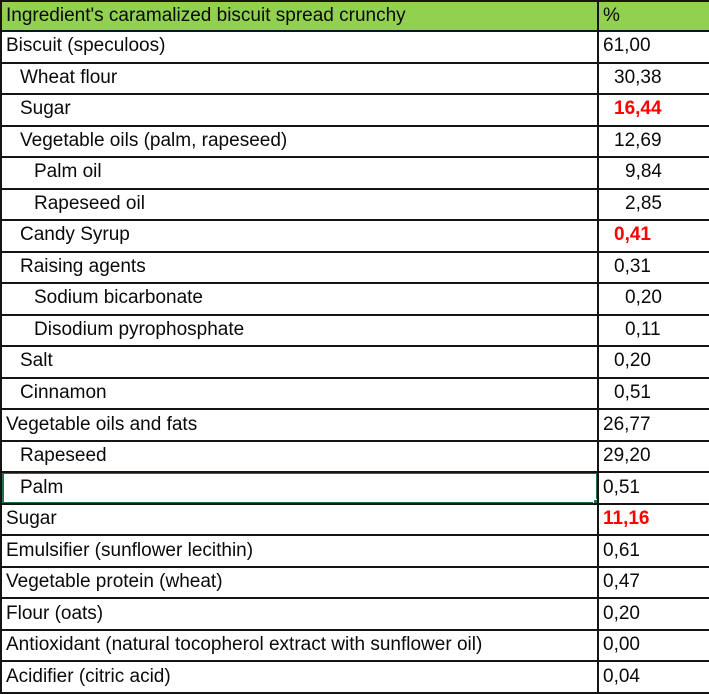  I want to click on percent-cell: 29,20, so click(653, 456).